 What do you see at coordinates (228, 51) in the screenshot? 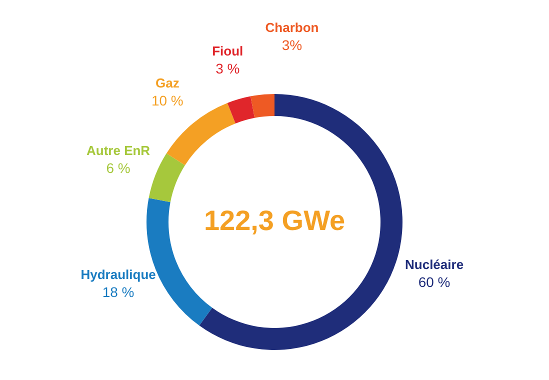
I see `slice-label: Fioul` at bounding box center [228, 51].